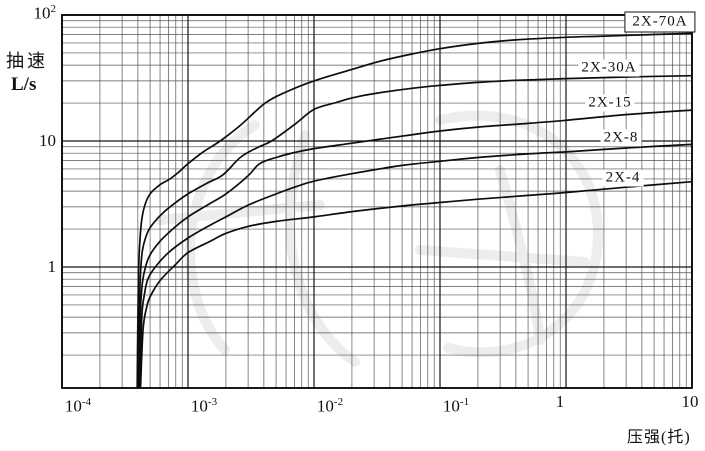 This screenshot has height=451, width=705. What do you see at coordinates (27, 61) in the screenshot?
I see `y-axis-title-line1: 抽速` at bounding box center [27, 61].